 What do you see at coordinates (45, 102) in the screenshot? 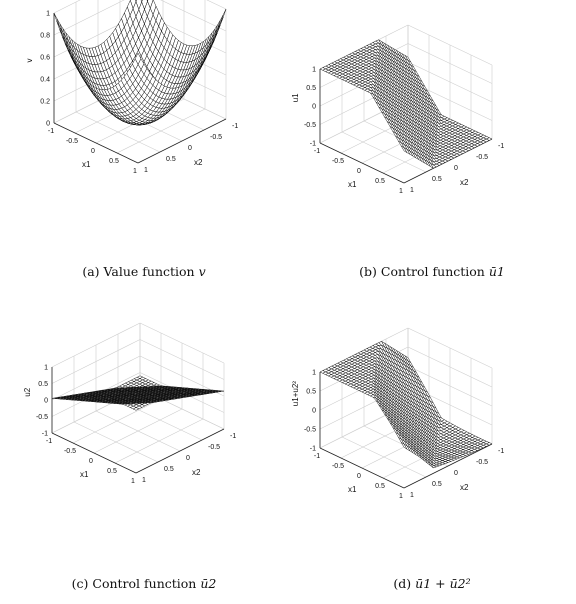
I see `z-tick-label: 0.2` at bounding box center [45, 102].